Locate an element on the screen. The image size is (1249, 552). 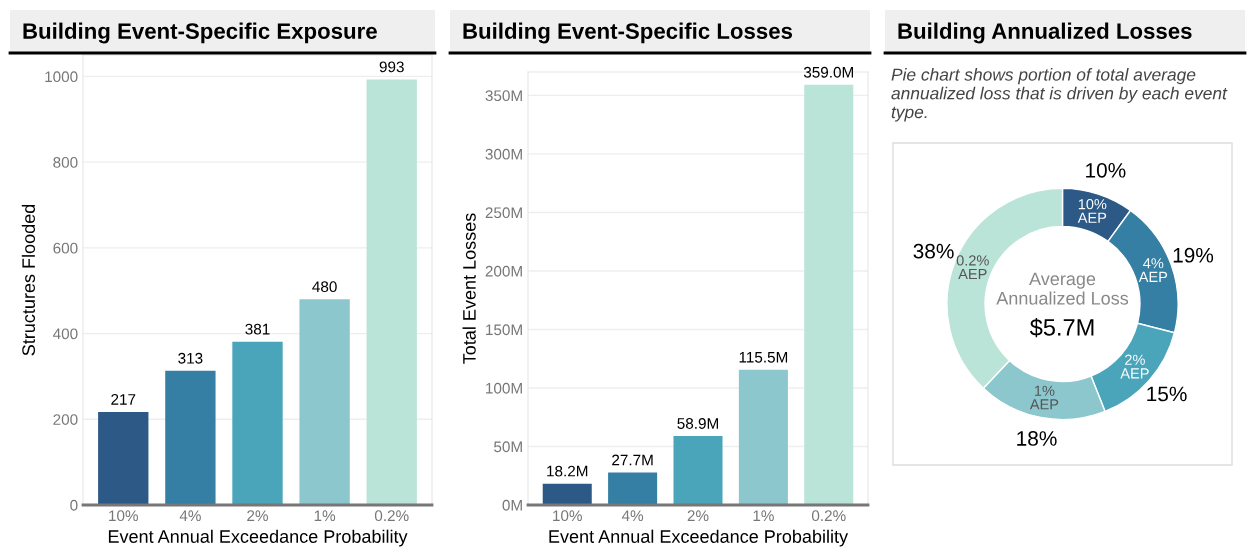
slice-label: 10% AEP is located at coordinates (1092, 211).